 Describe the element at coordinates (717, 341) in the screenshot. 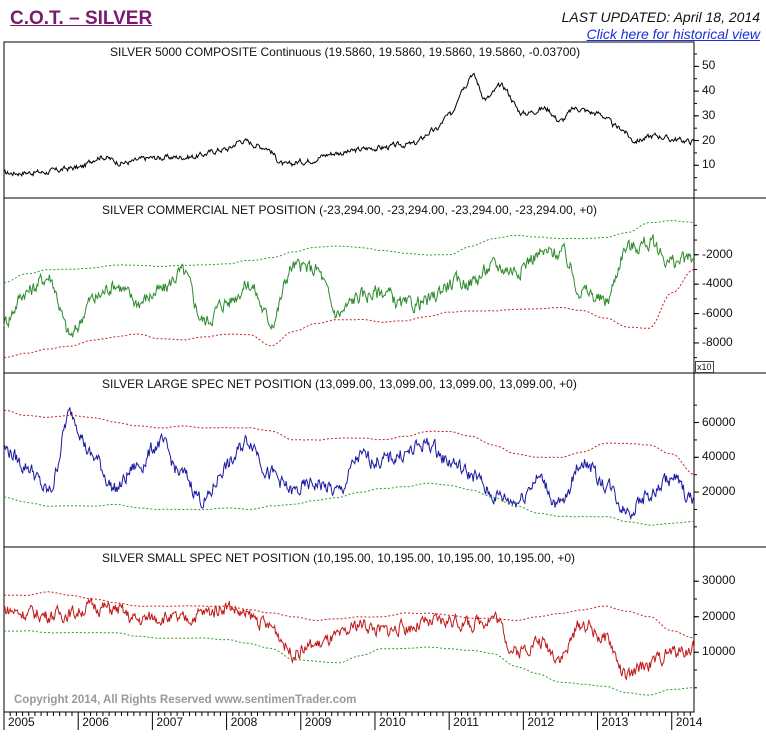

I see `y-tick-label: -8000` at that location.